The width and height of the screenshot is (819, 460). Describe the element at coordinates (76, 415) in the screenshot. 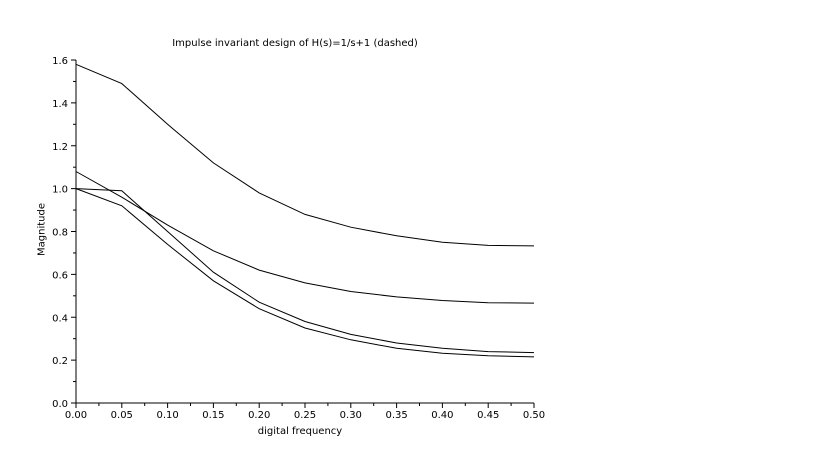

I see `x-tick-label: 0.00` at that location.